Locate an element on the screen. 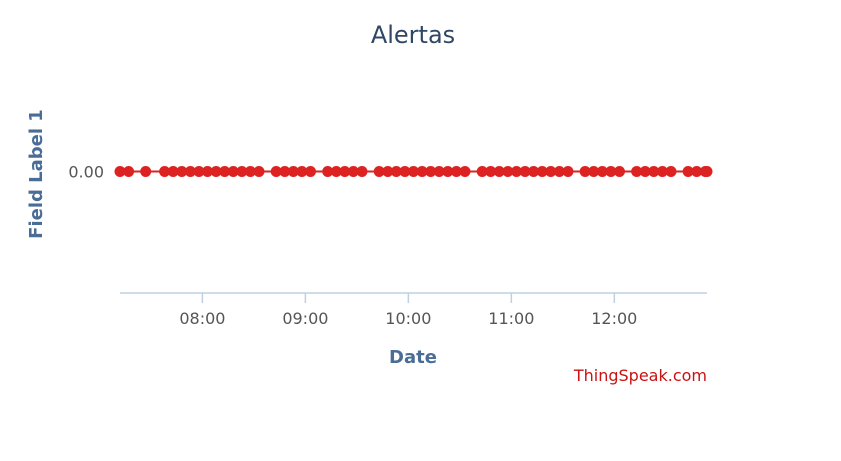 This screenshot has width=841, height=461. y-axis-ticks: 0.00 is located at coordinates (86, 172).